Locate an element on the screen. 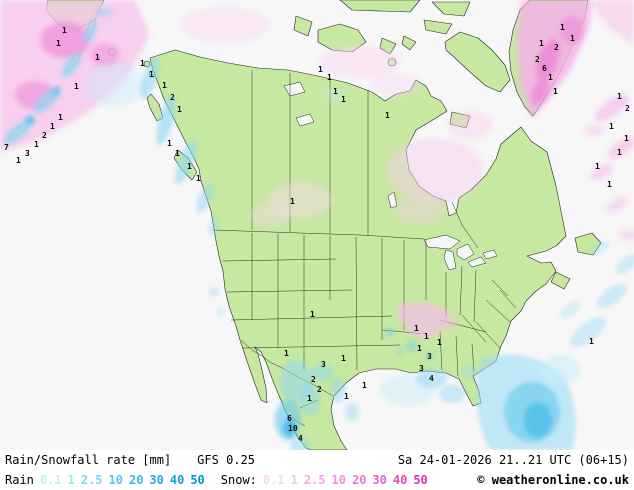 This screenshot has height=490, width=634. map-title-group: Rain/Snowfall rate [mm] GFS 0.25 is located at coordinates (130, 460).